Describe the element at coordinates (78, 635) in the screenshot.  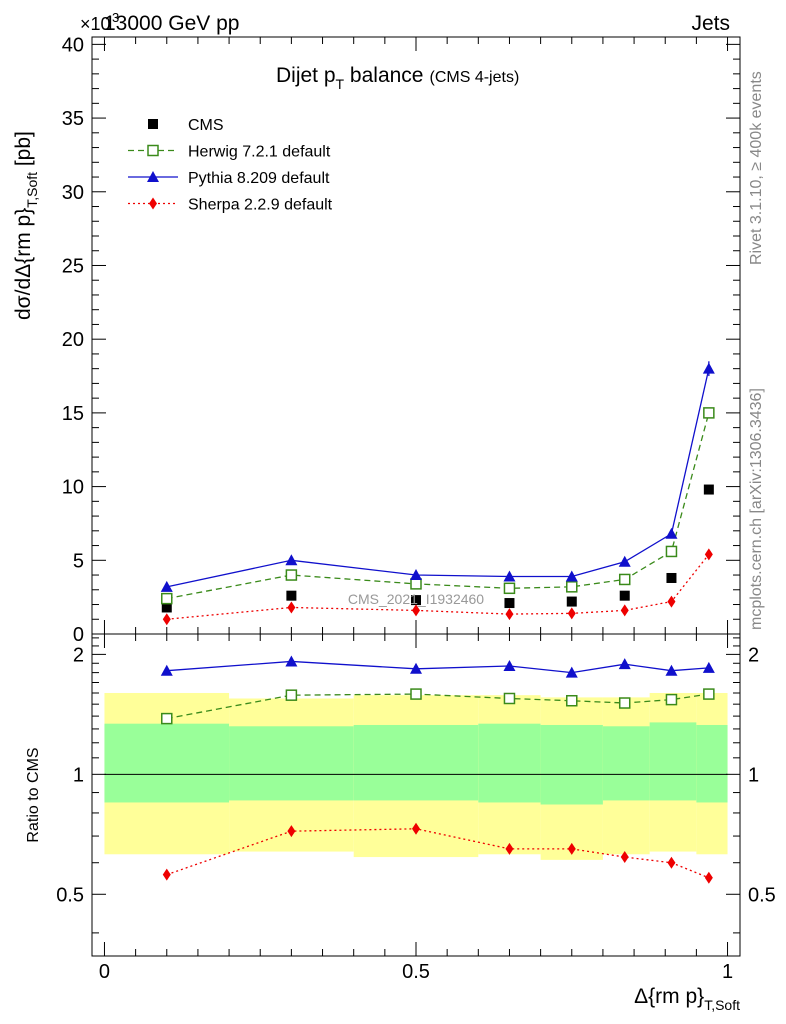
I see `y-tick-label: 0` at that location.